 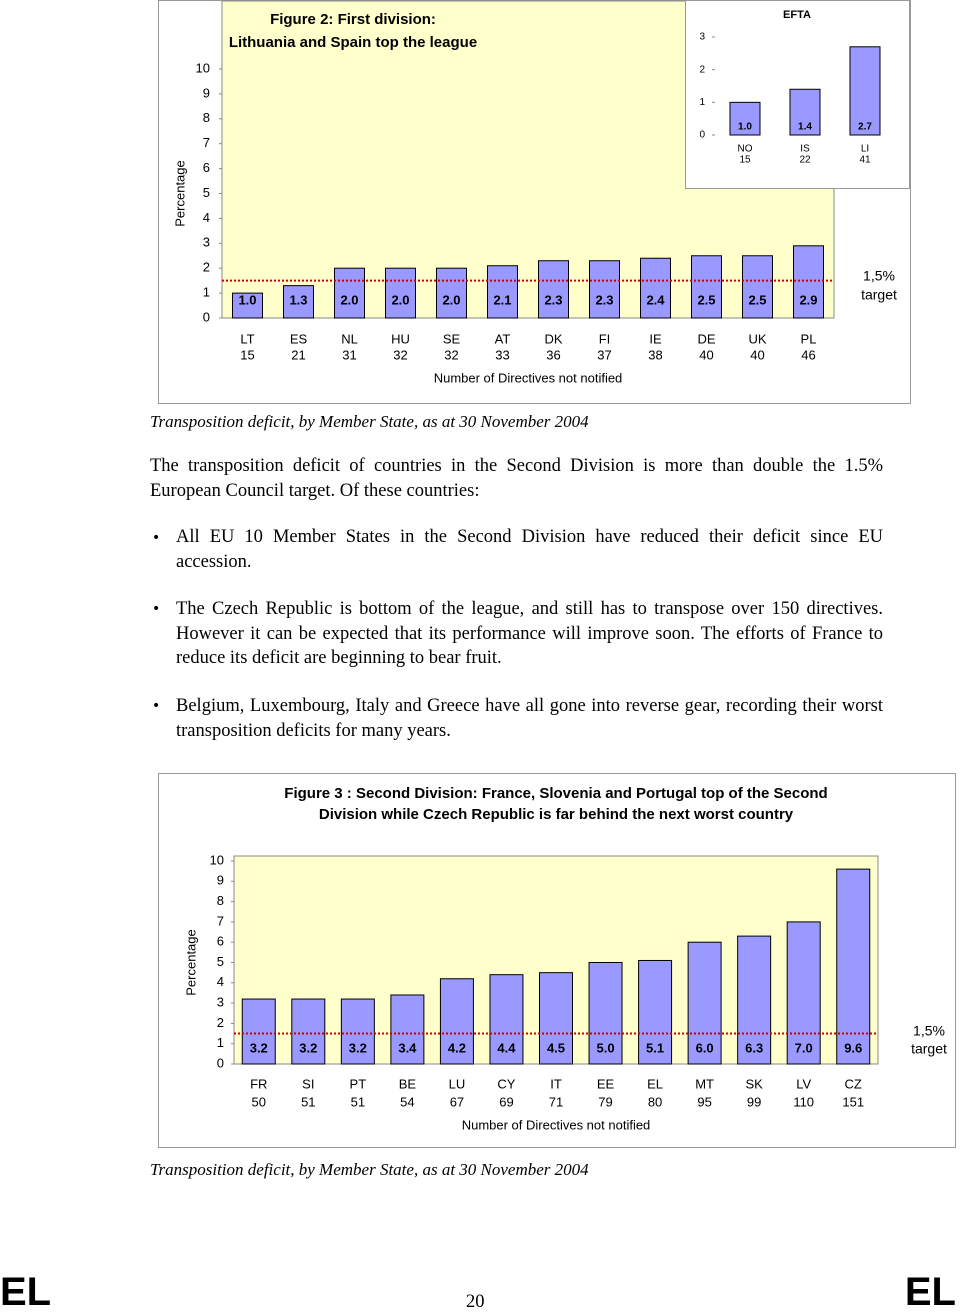 I want to click on x-count-label: 15, so click(x=745, y=160).